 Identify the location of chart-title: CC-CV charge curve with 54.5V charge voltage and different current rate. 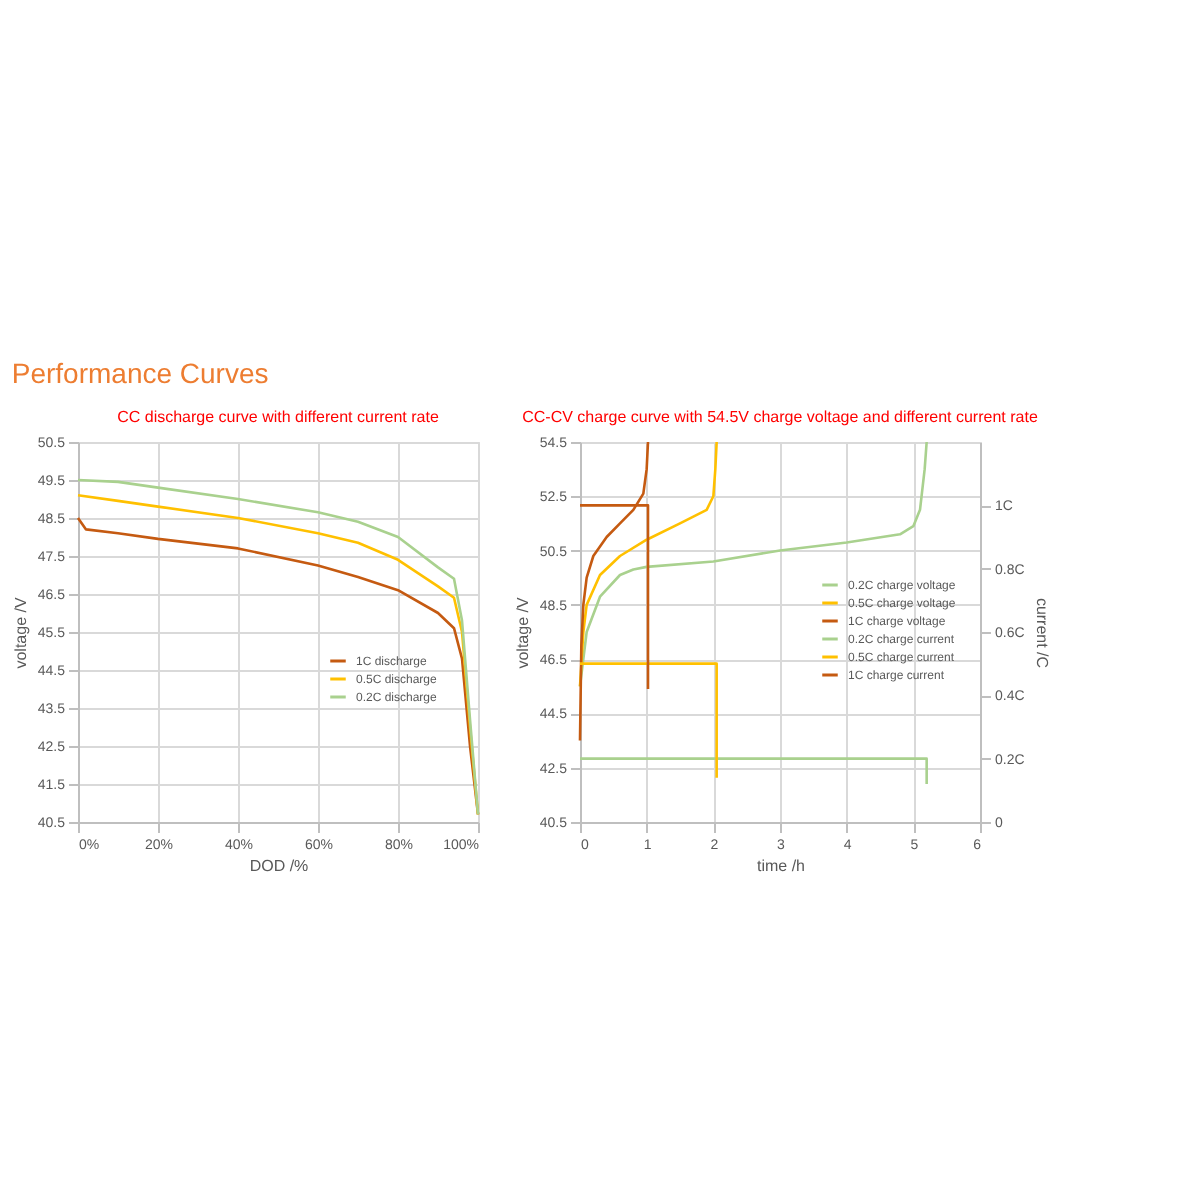
(780, 417).